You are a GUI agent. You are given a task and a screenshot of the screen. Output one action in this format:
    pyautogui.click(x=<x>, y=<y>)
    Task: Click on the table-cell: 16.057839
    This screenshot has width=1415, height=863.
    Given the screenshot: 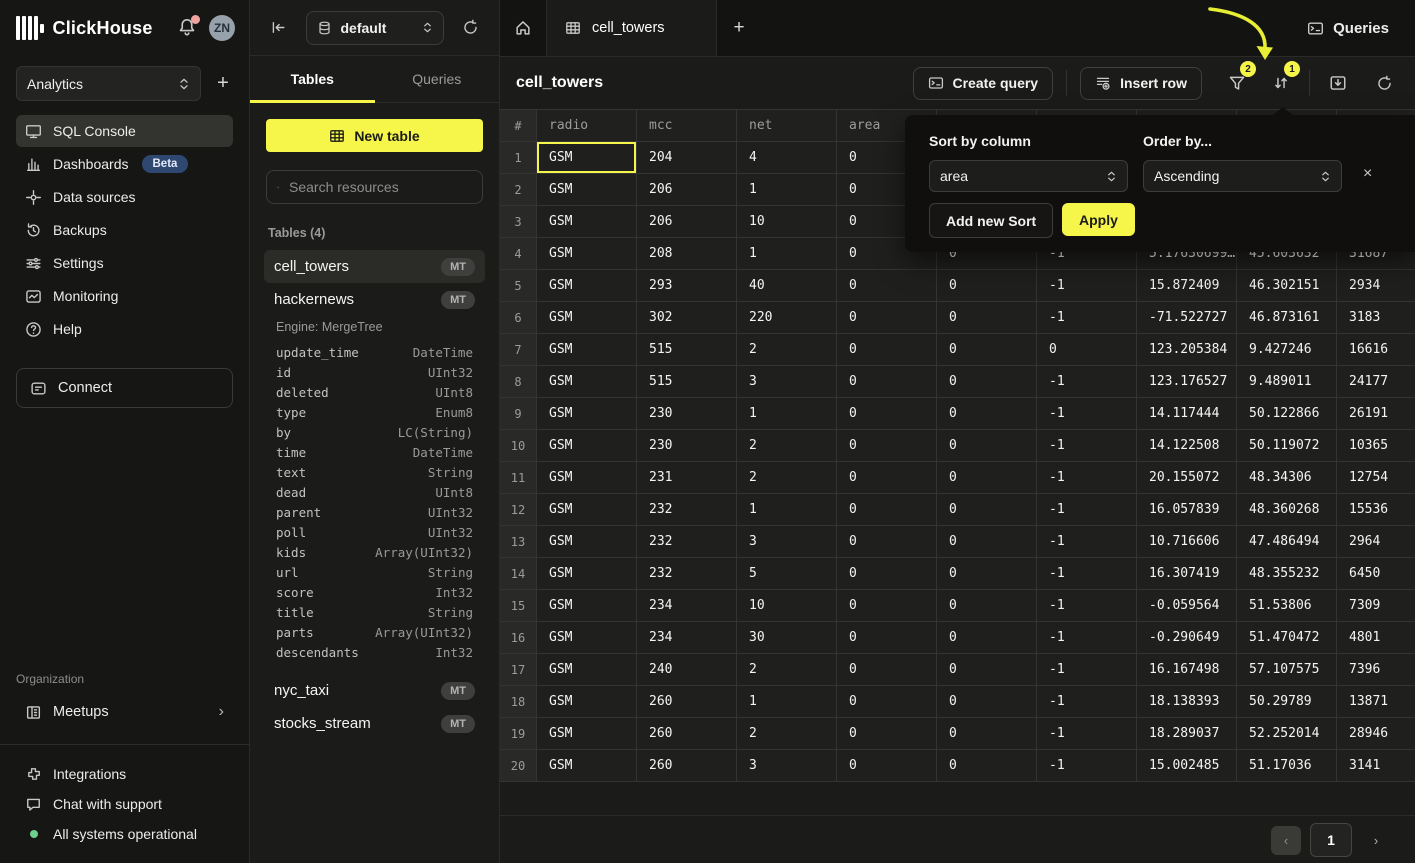 What is the action you would take?
    pyautogui.click(x=1187, y=510)
    